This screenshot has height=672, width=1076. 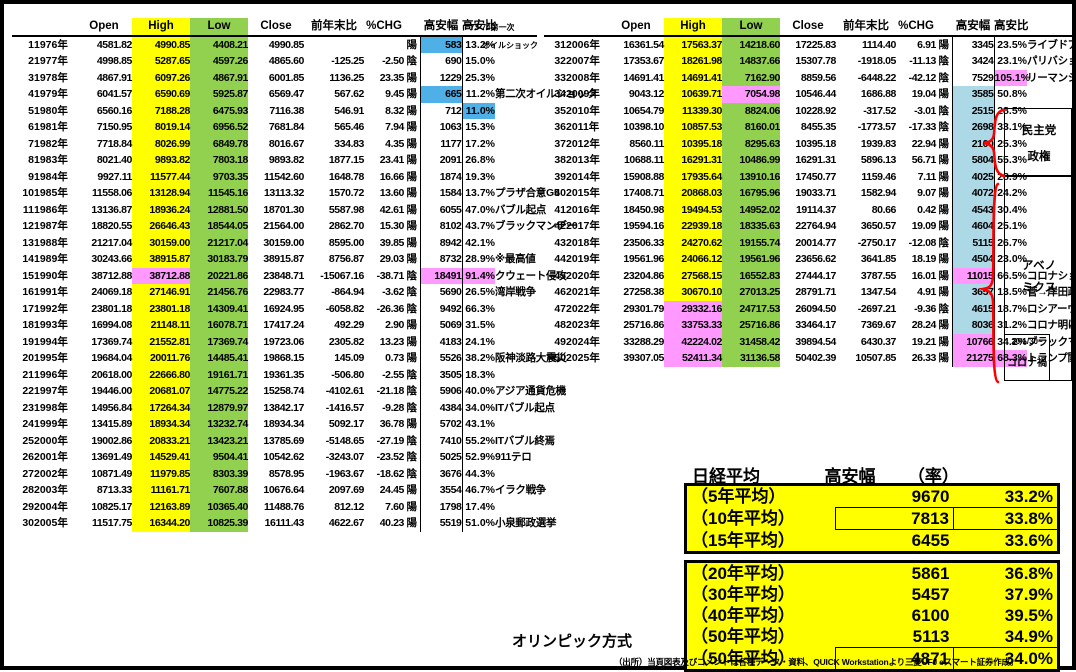 I want to click on summary-ratio: 39.5%, so click(x=1028, y=615).